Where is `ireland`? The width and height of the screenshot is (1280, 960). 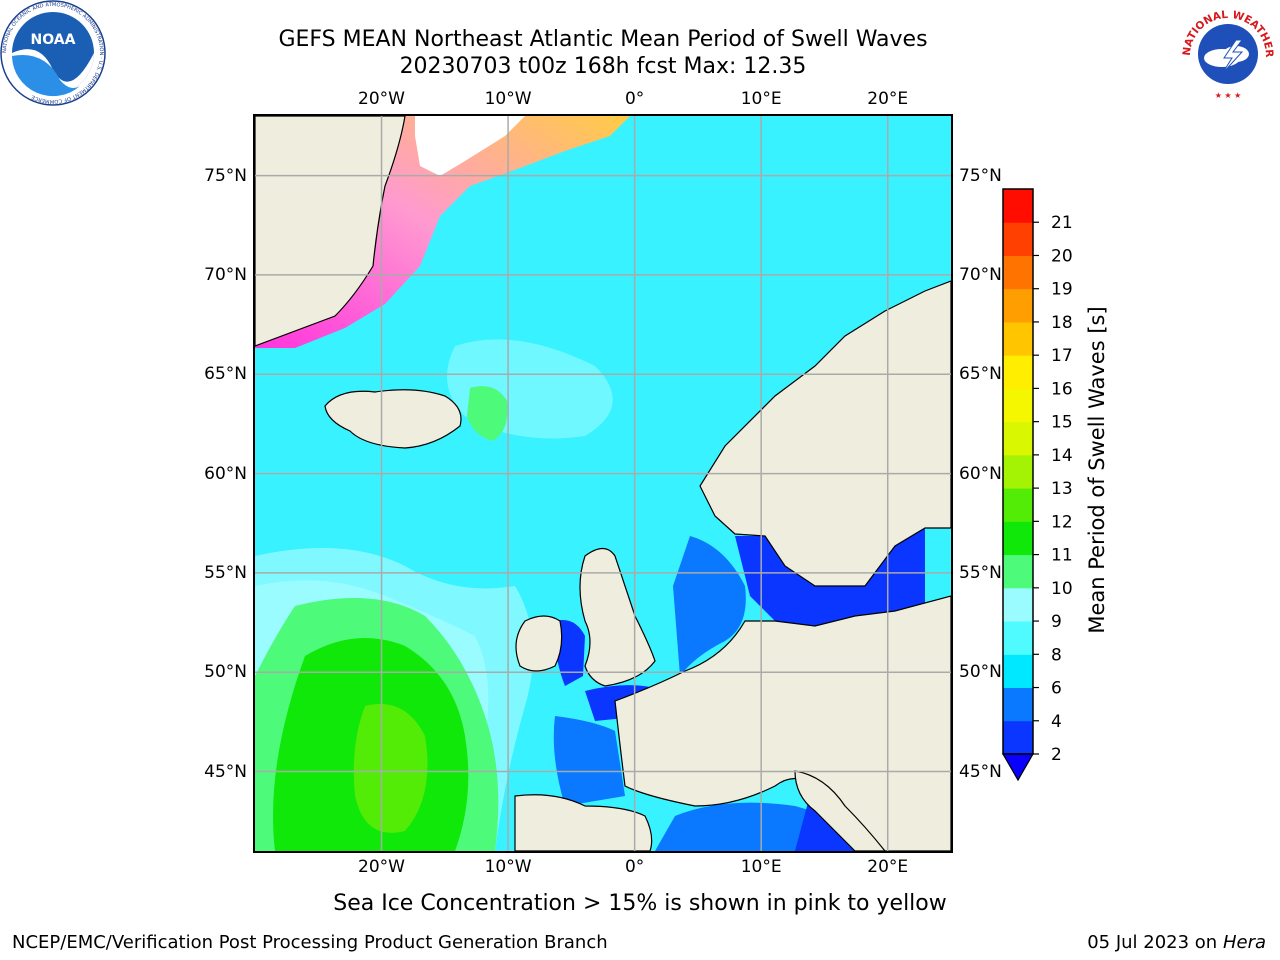
ireland is located at coordinates (539, 643).